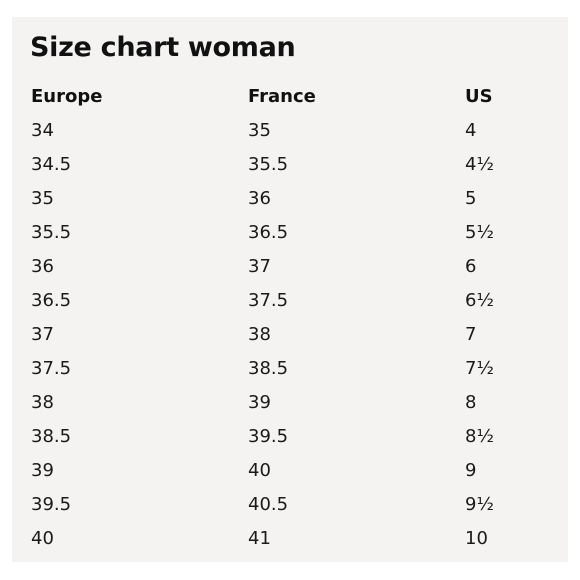 The width and height of the screenshot is (580, 580). What do you see at coordinates (291, 267) in the screenshot?
I see `table-row: 36 37 6` at bounding box center [291, 267].